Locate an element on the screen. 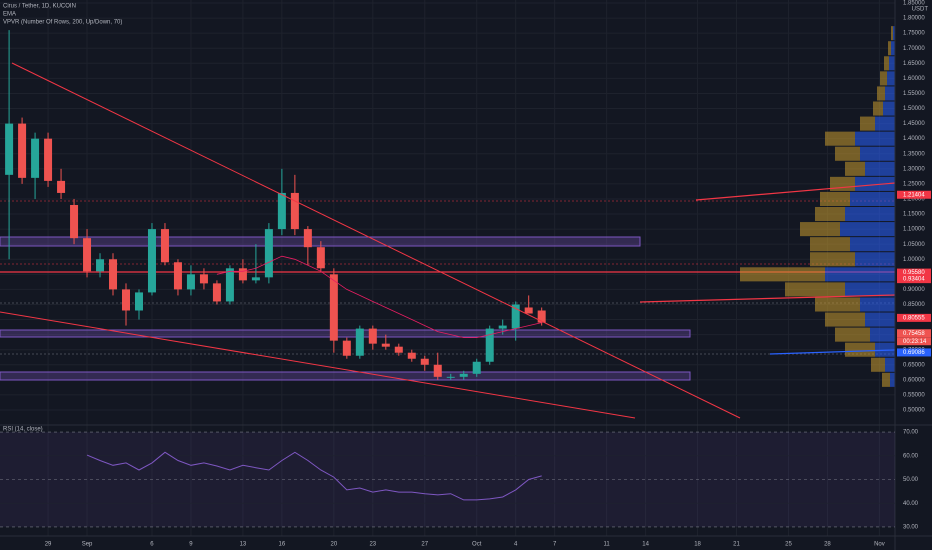 The image size is (932, 550). price-tag-label: 0.95580 is located at coordinates (914, 273).